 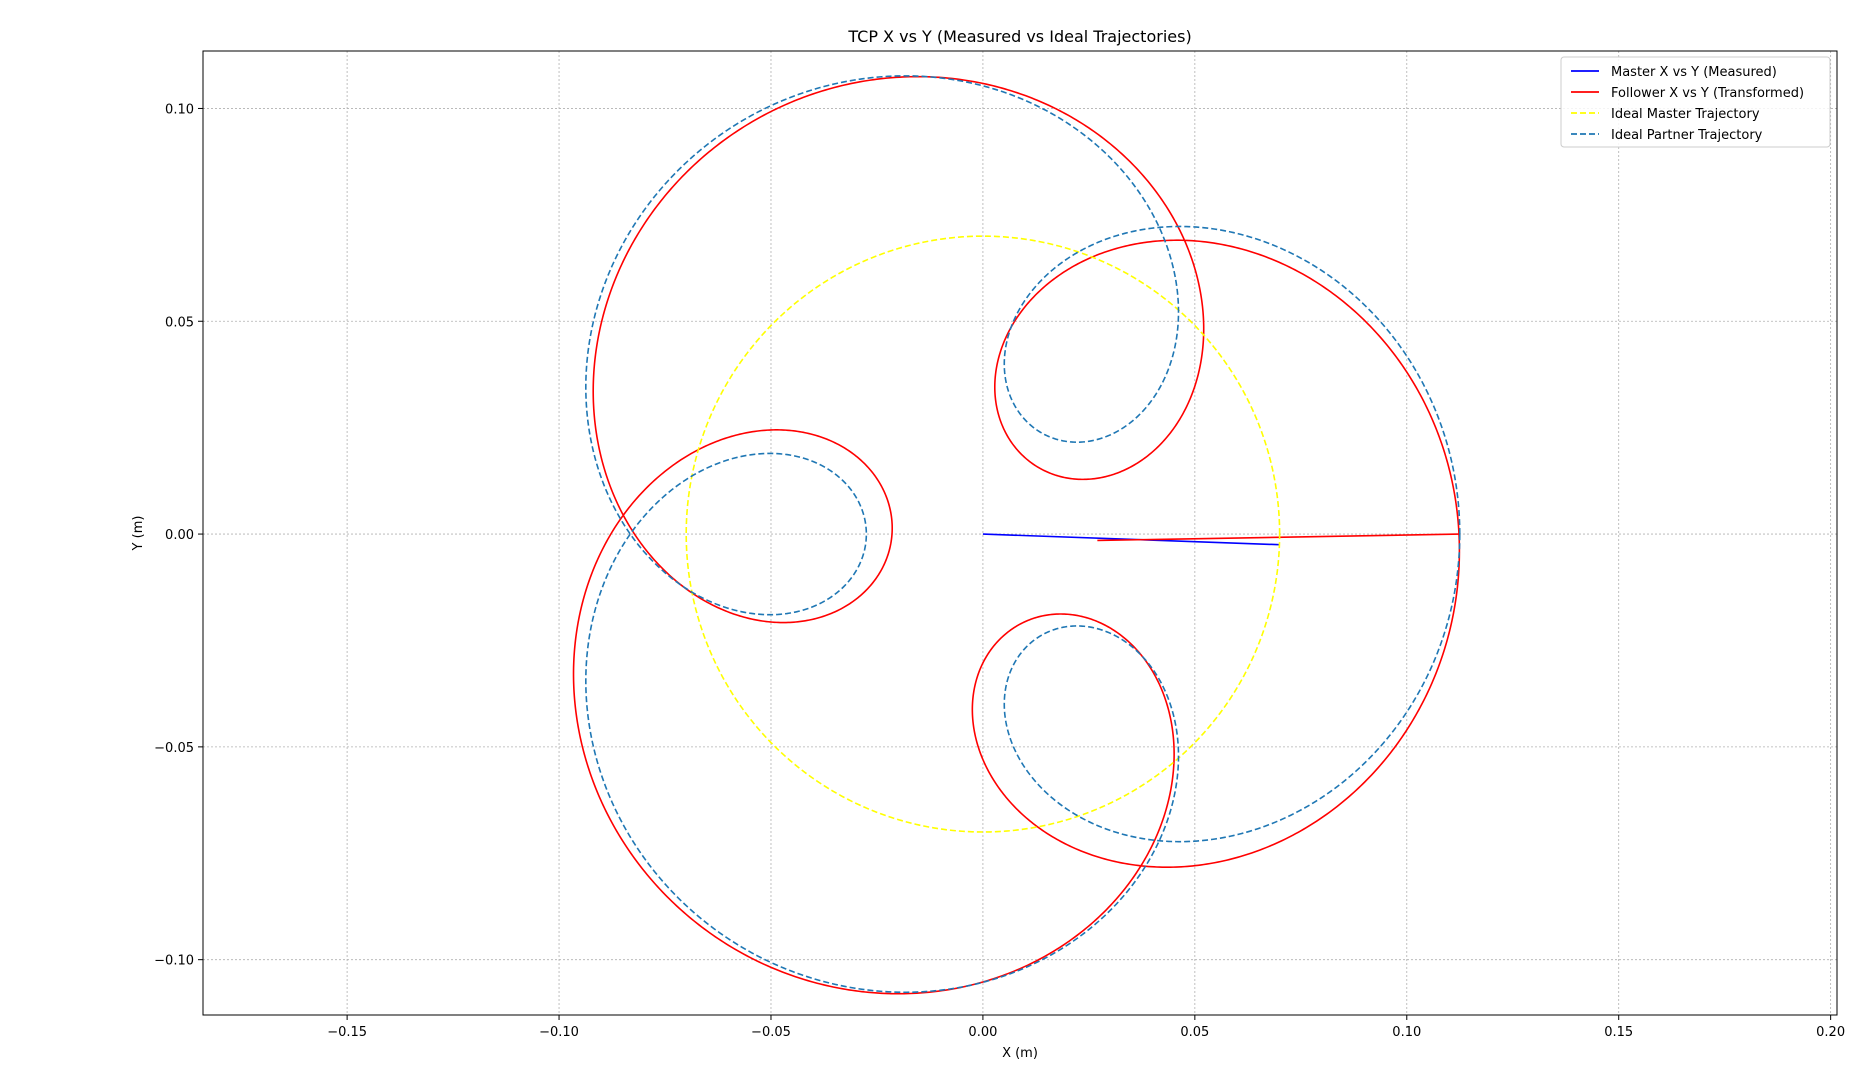 I want to click on x-tick-label: 0.20, so click(x=1830, y=1032).